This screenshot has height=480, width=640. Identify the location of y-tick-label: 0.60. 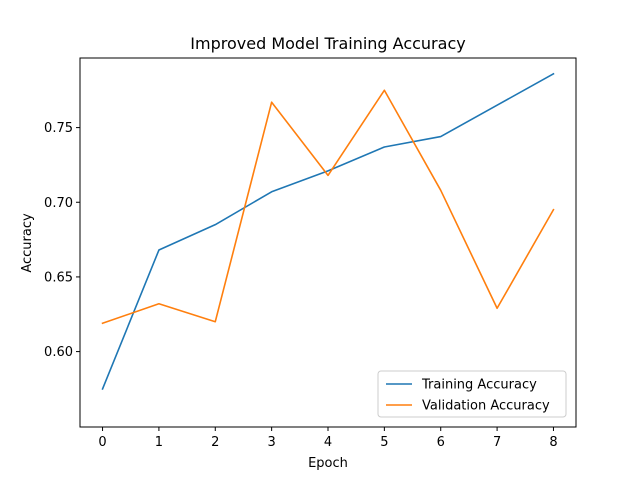
(58, 352).